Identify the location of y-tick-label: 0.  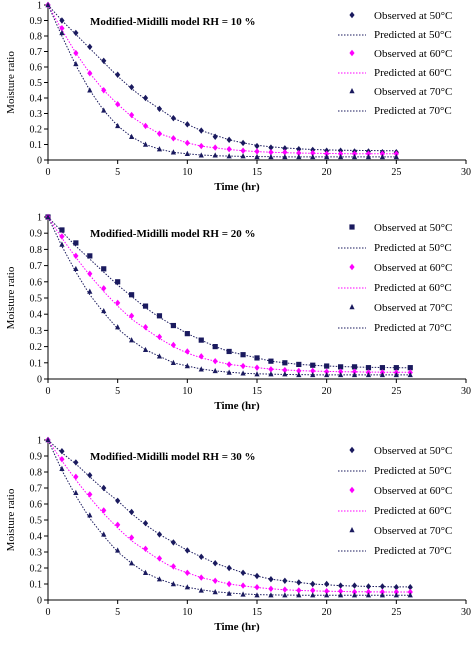
(39, 380).